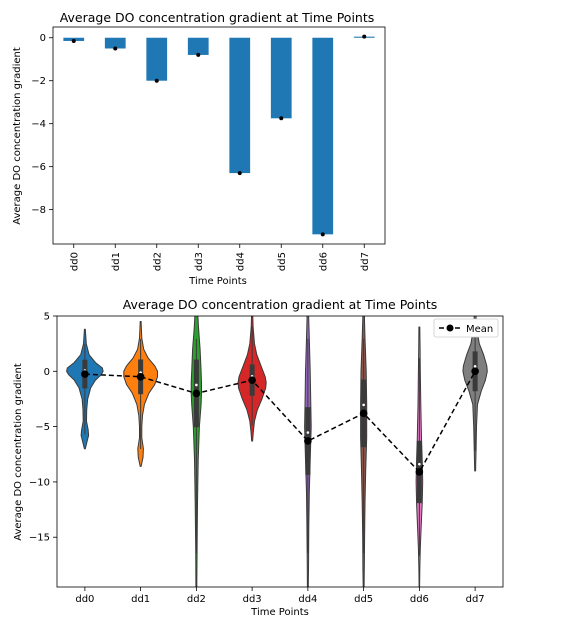  Describe the element at coordinates (475, 371) in the screenshot. I see `mean-point-dd7` at that location.